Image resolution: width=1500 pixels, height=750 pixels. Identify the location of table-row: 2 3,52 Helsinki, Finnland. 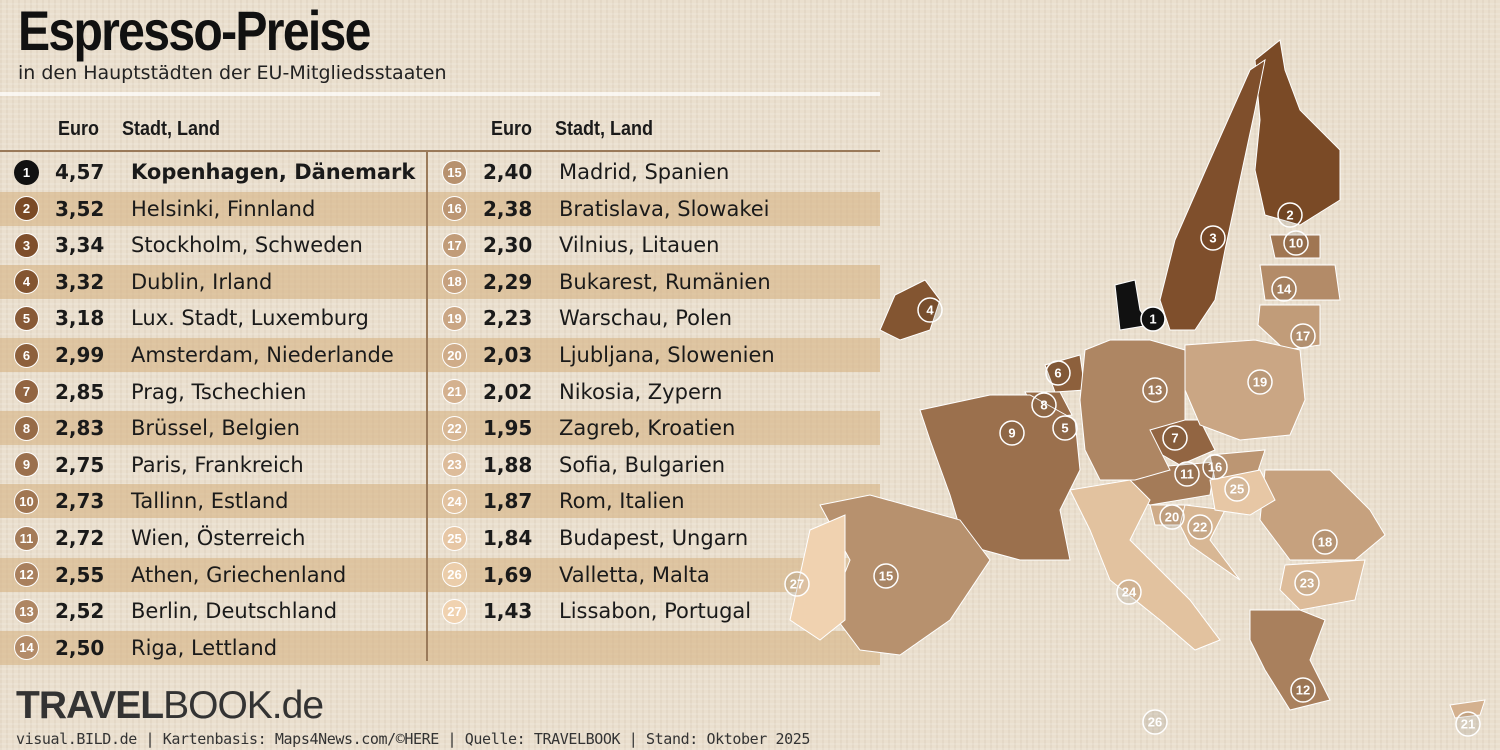
(164, 209).